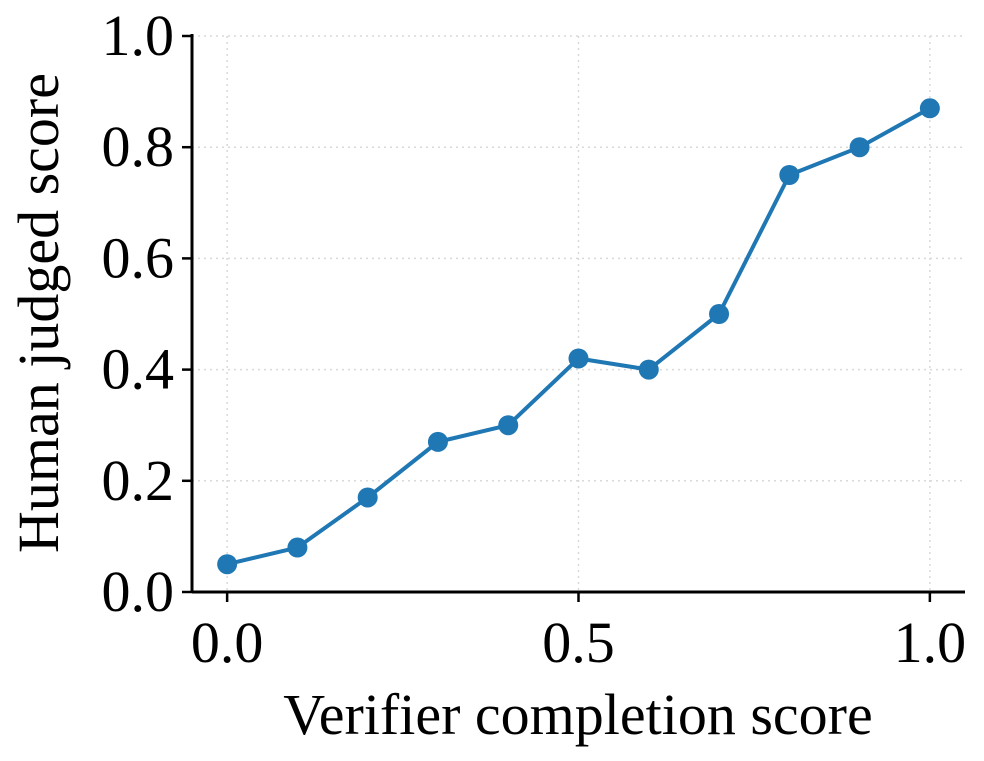 This screenshot has height=761, width=984. Describe the element at coordinates (578, 642) in the screenshot. I see `x-tick-label: 0.5` at that location.